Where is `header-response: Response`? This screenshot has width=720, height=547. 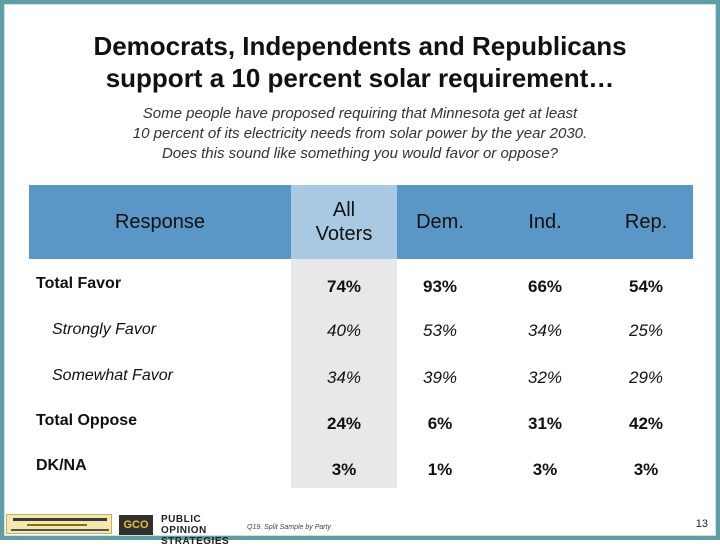
header-response: Response is located at coordinates (160, 222).